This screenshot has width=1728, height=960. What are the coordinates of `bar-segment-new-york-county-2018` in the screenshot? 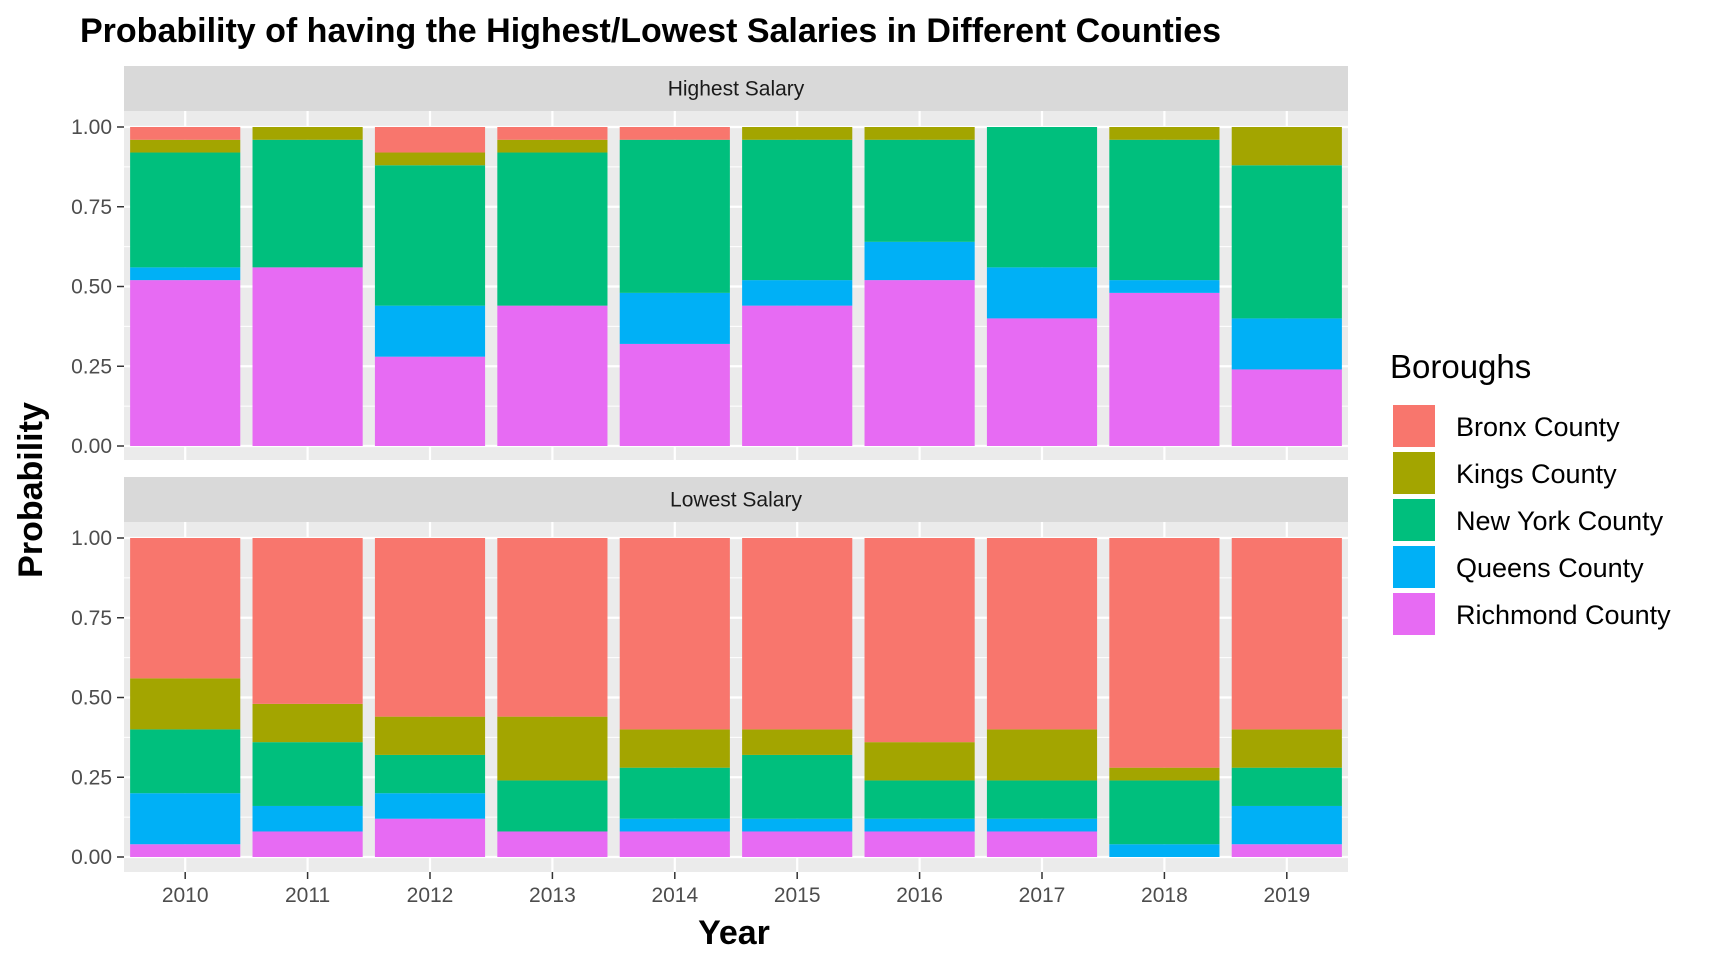 It's located at (1164, 812).